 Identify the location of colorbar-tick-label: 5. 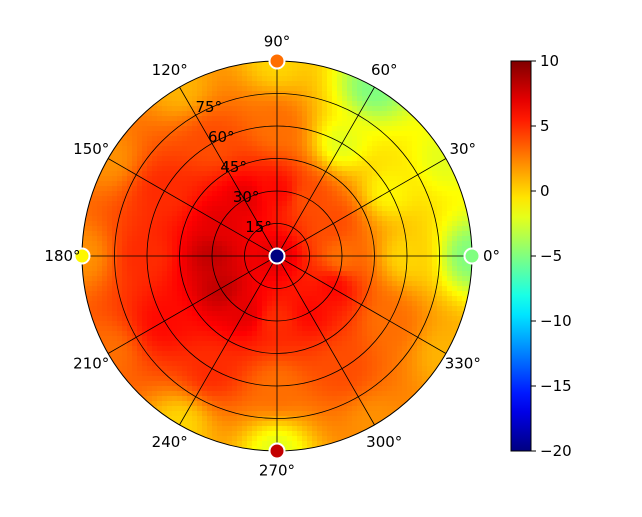
(545, 126).